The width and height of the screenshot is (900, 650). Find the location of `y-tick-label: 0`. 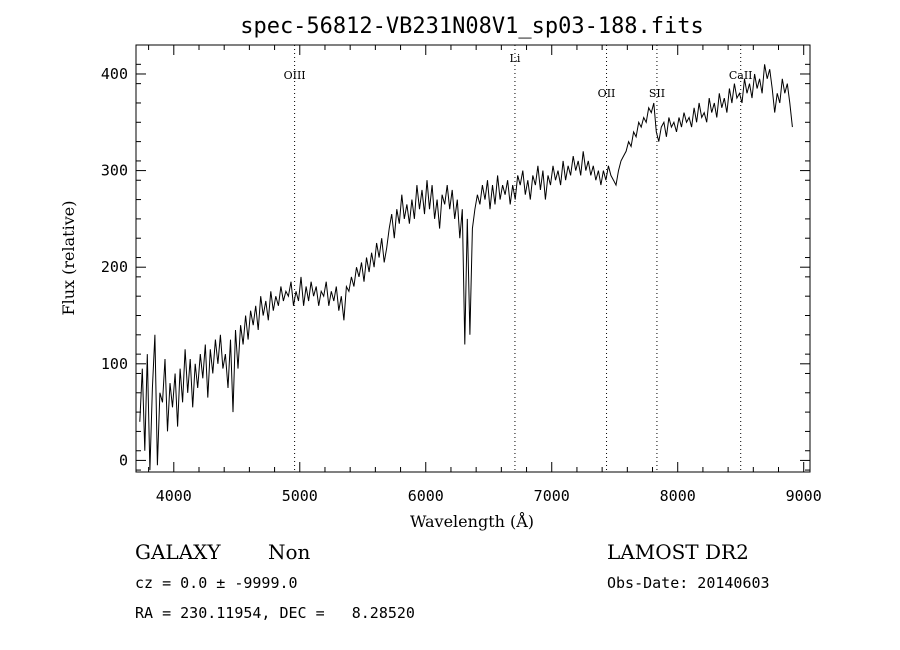

y-tick-label: 0 is located at coordinates (123, 460).